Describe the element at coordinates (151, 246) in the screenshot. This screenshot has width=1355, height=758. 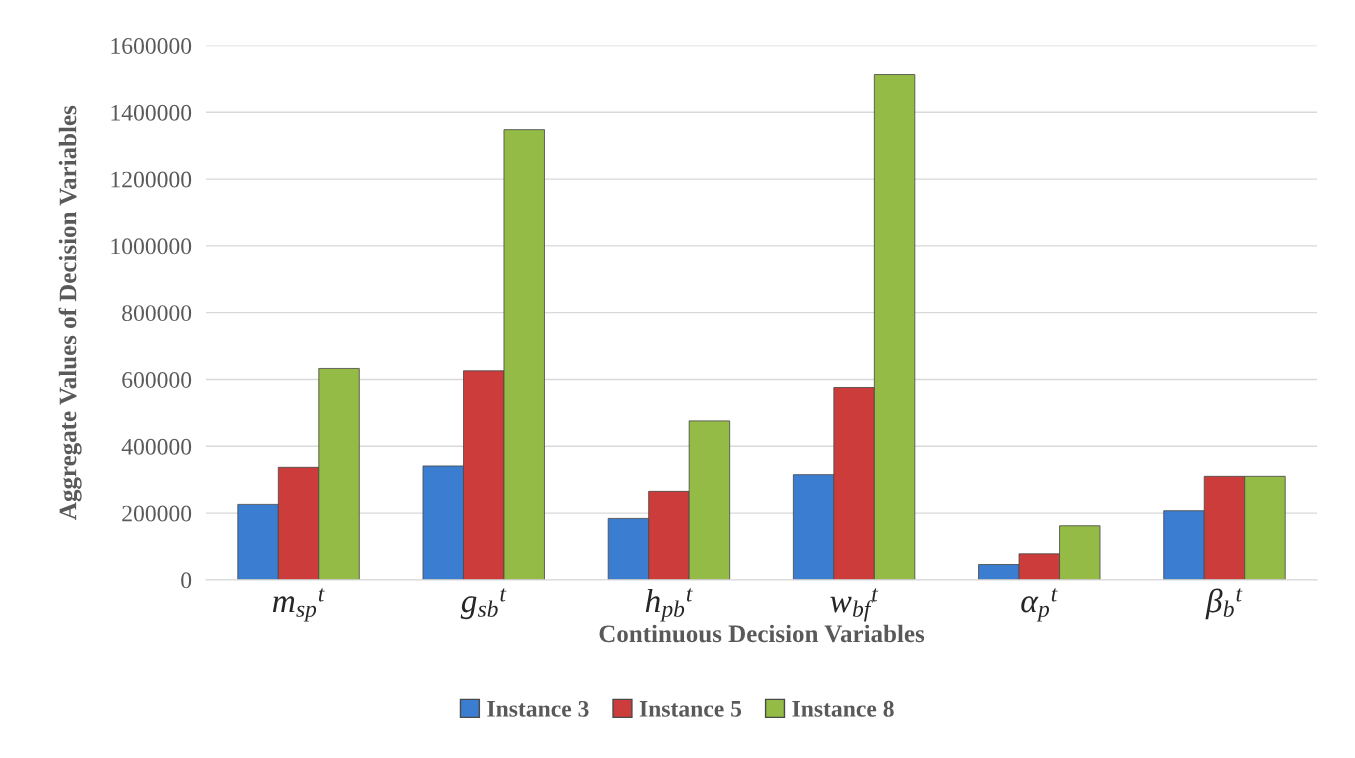
I see `y-tick-label: 1000000` at that location.